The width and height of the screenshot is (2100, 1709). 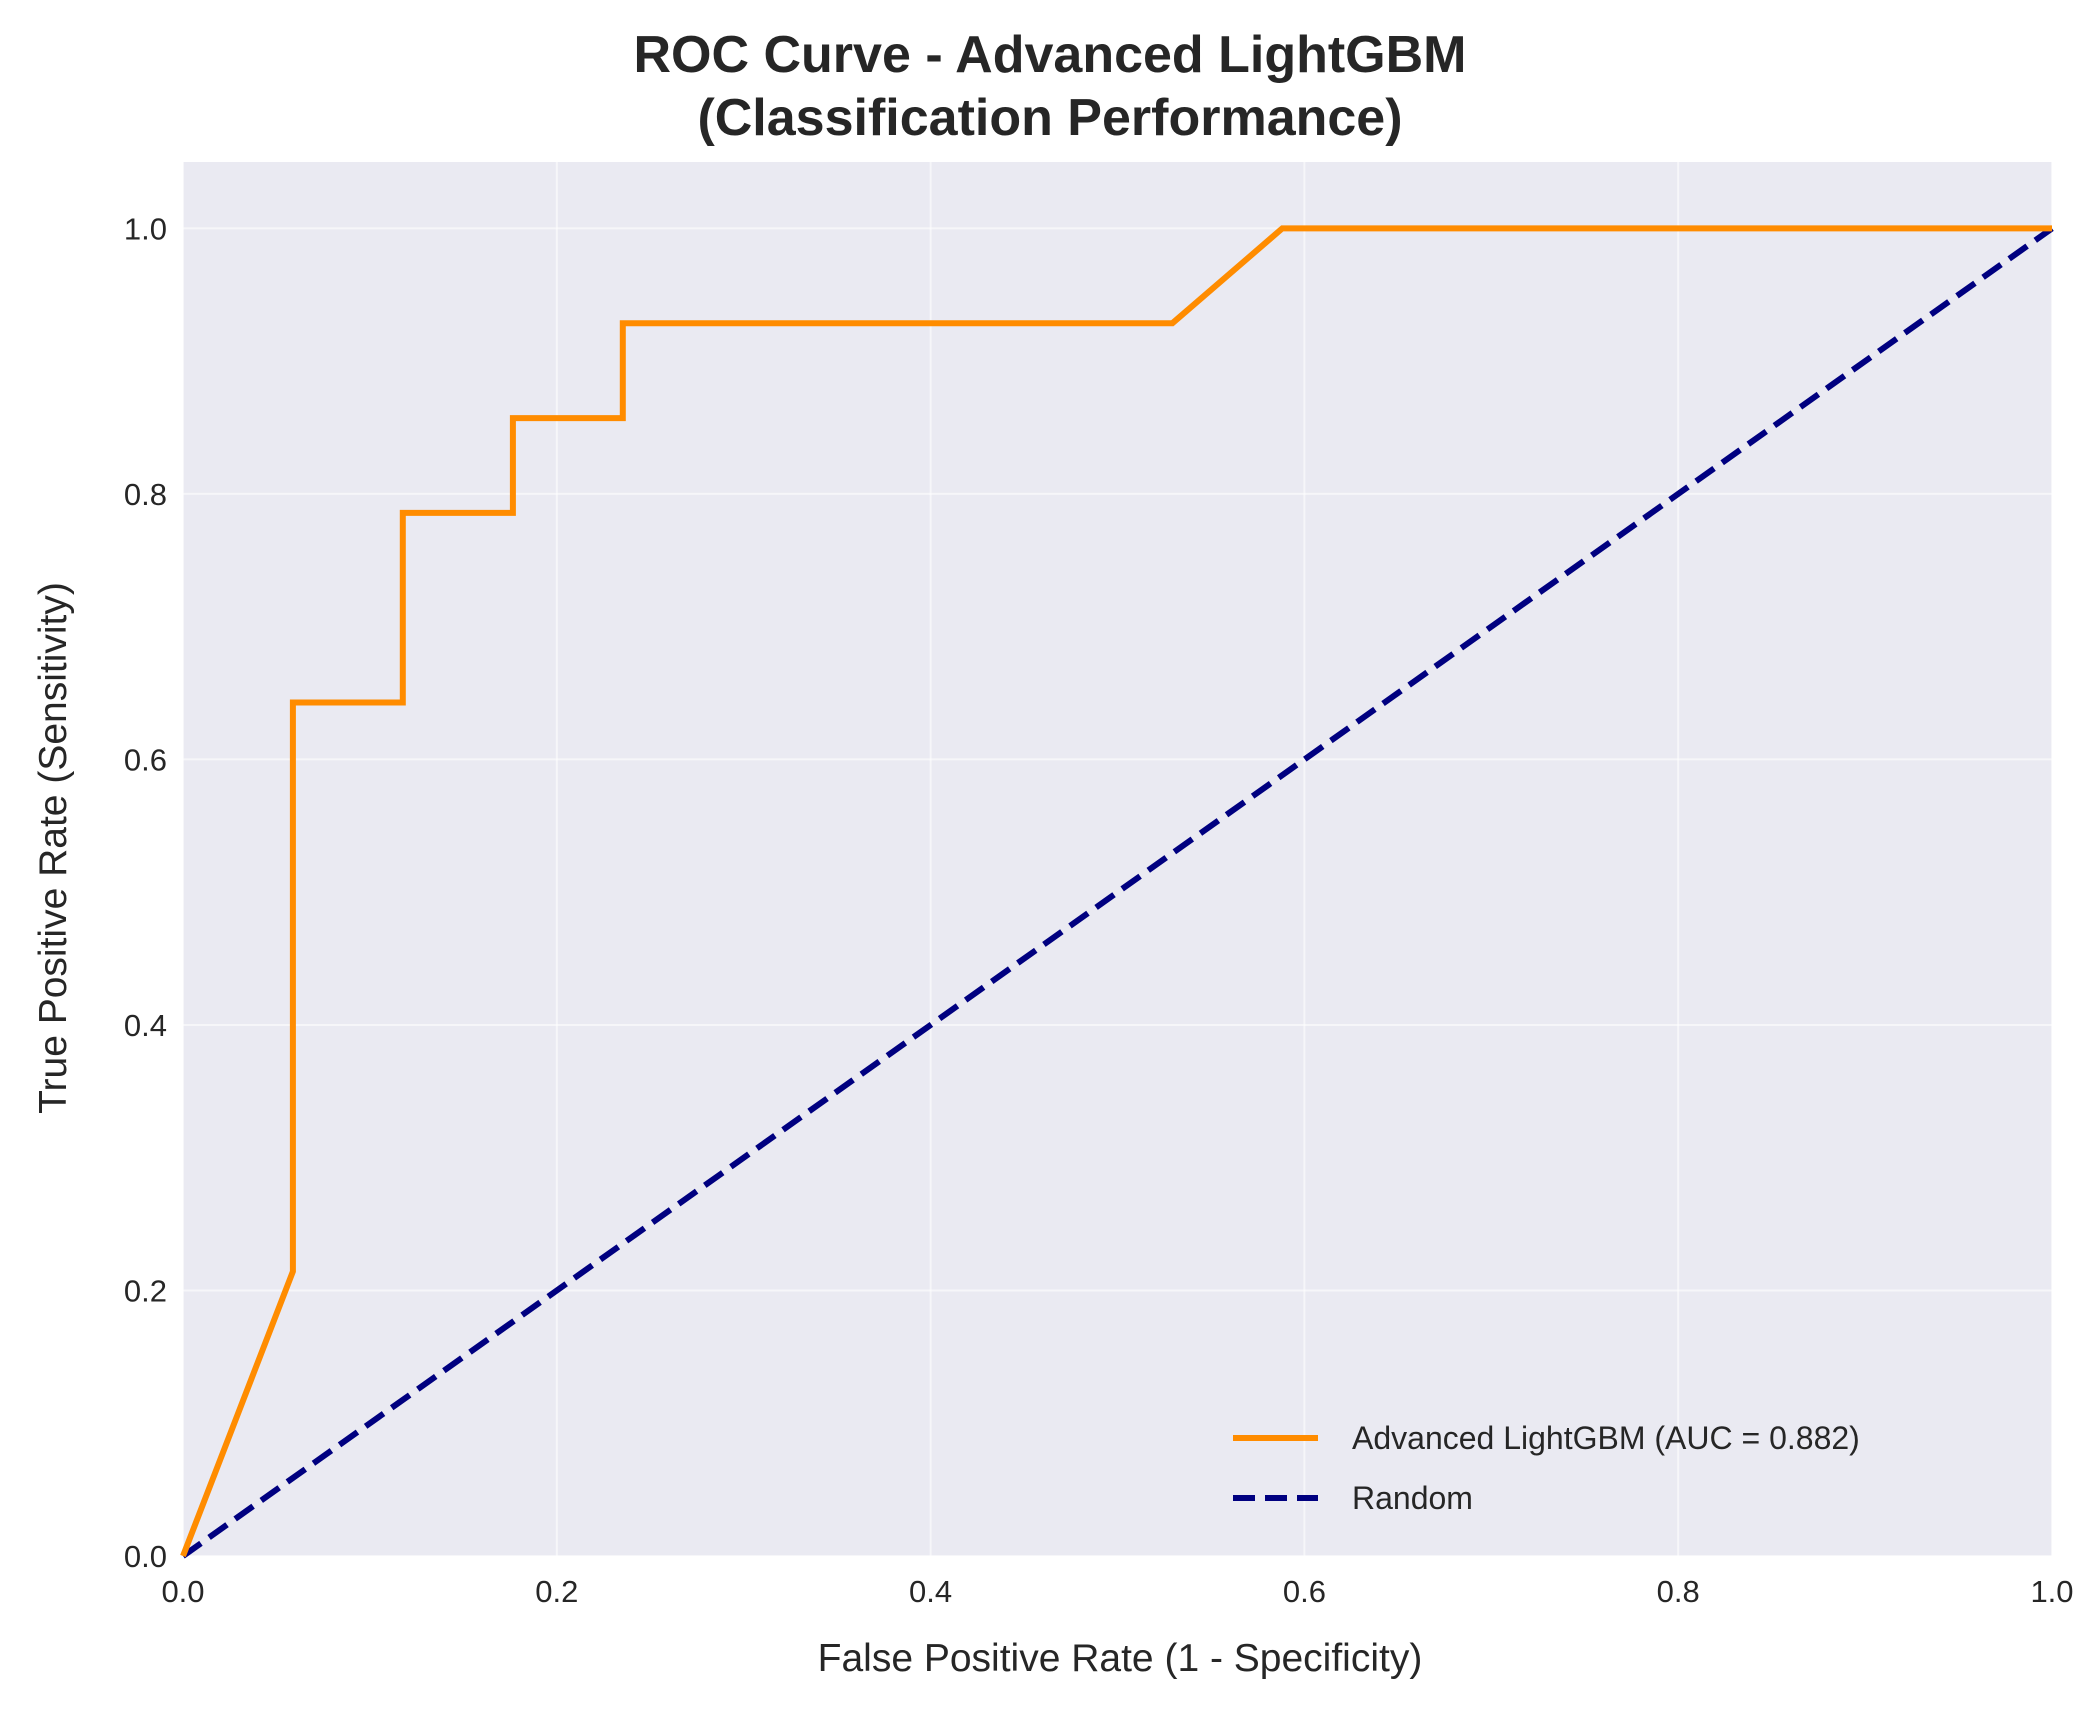 I want to click on chart-title-line-2: (Classification Performance), so click(x=1049, y=118).